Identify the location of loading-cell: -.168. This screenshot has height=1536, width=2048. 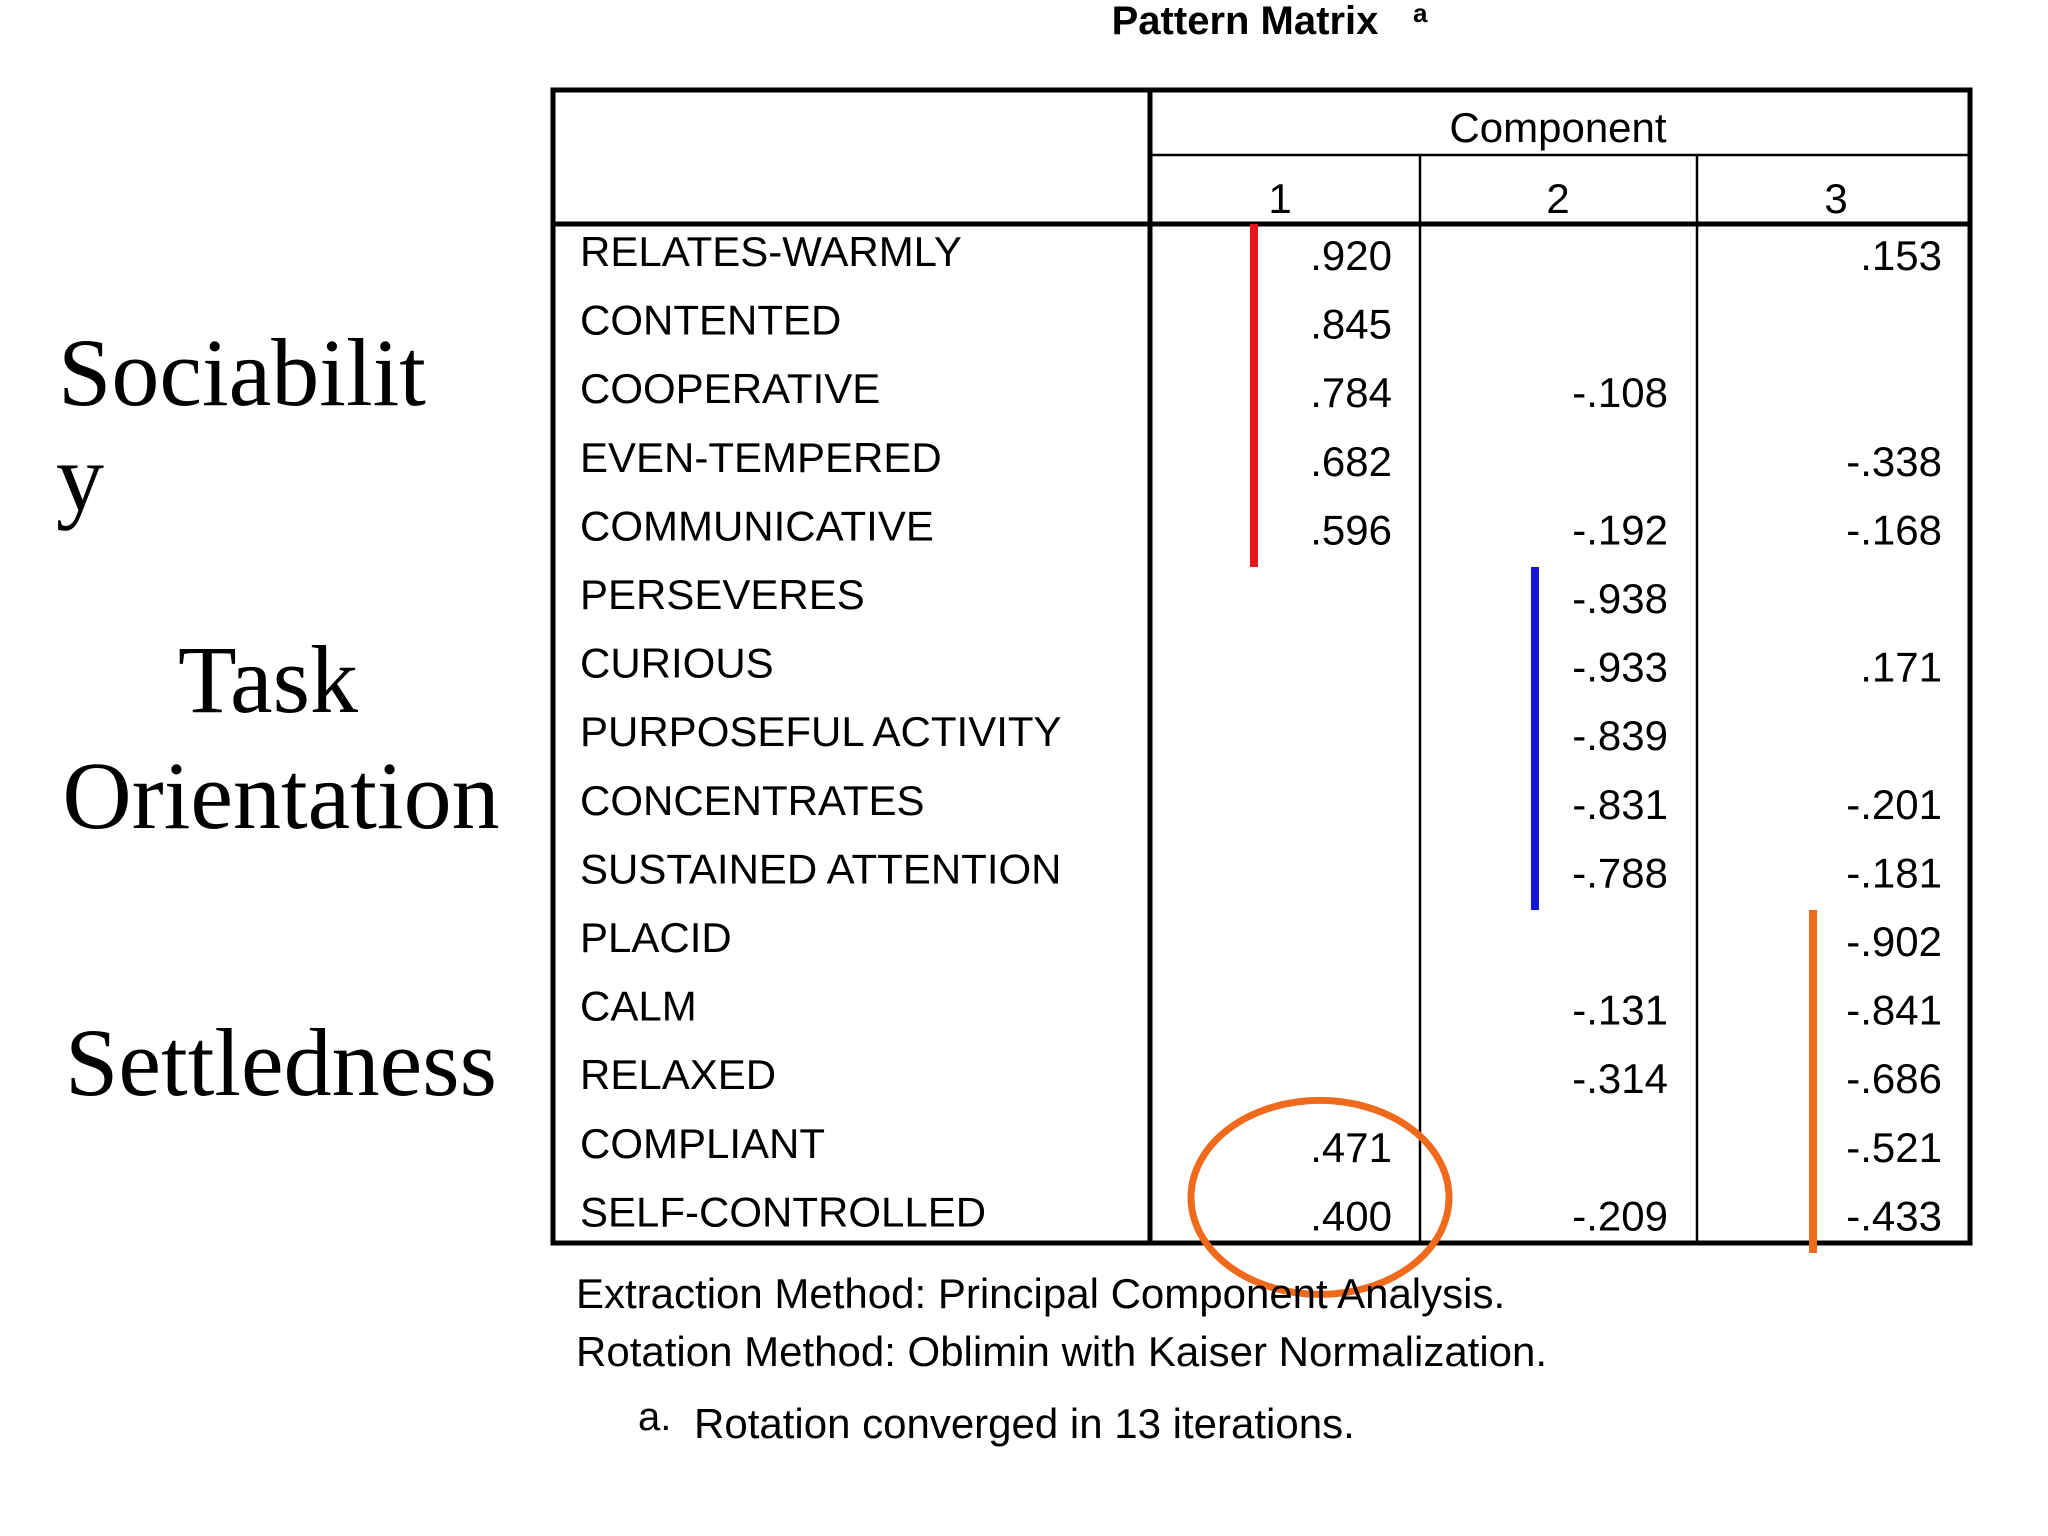
(1894, 529).